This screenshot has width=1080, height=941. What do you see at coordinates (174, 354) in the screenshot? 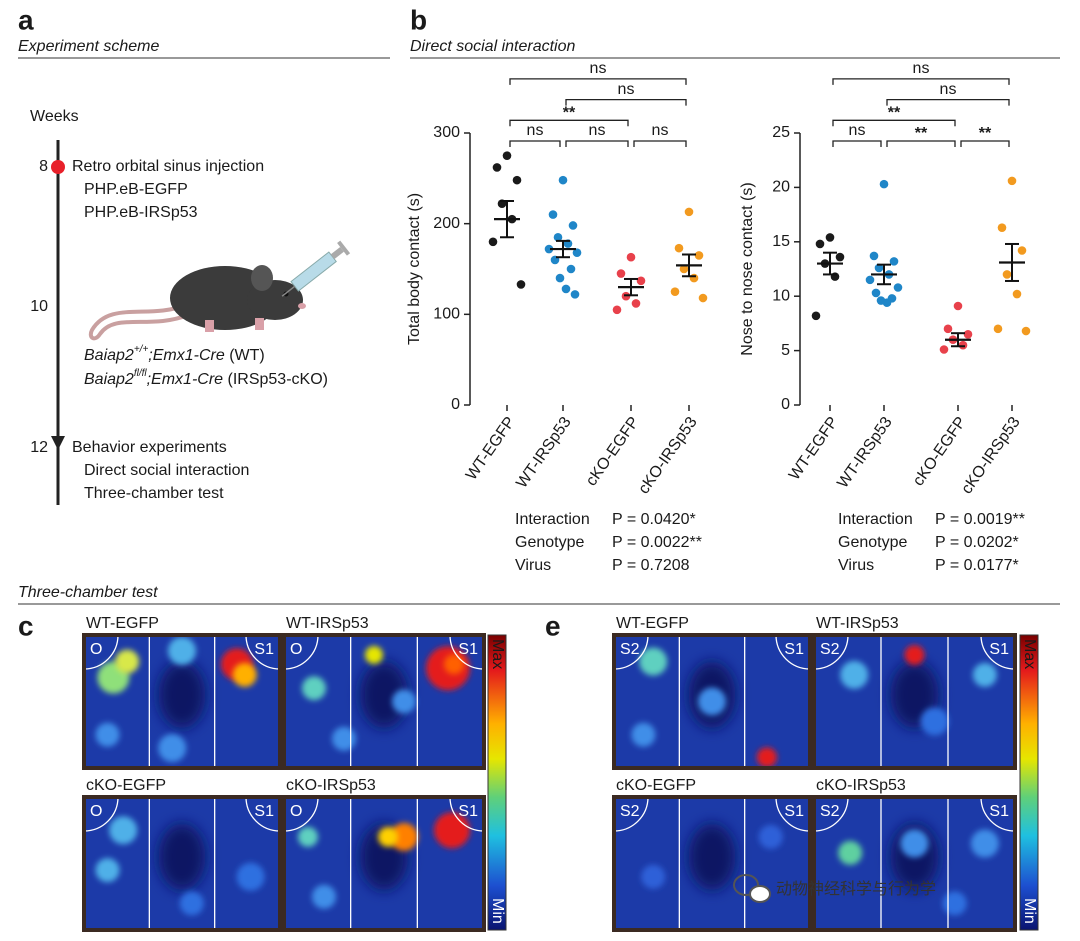
I see `genotype: Baiap2+/+;Emx1-Cre (WT)` at bounding box center [174, 354].